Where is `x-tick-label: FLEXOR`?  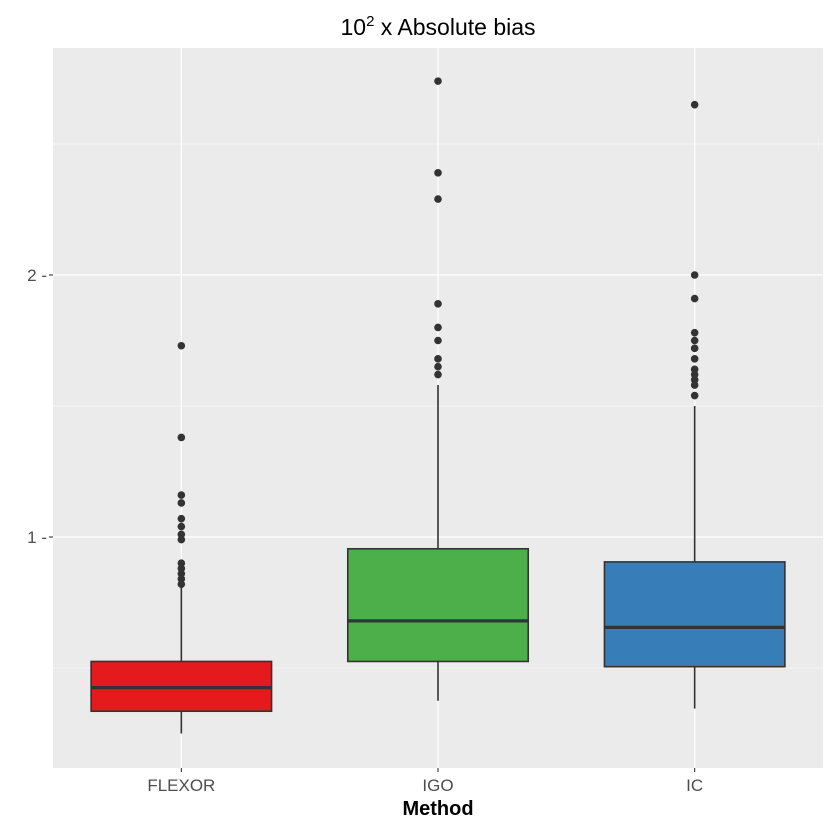 x-tick-label: FLEXOR is located at coordinates (181, 785).